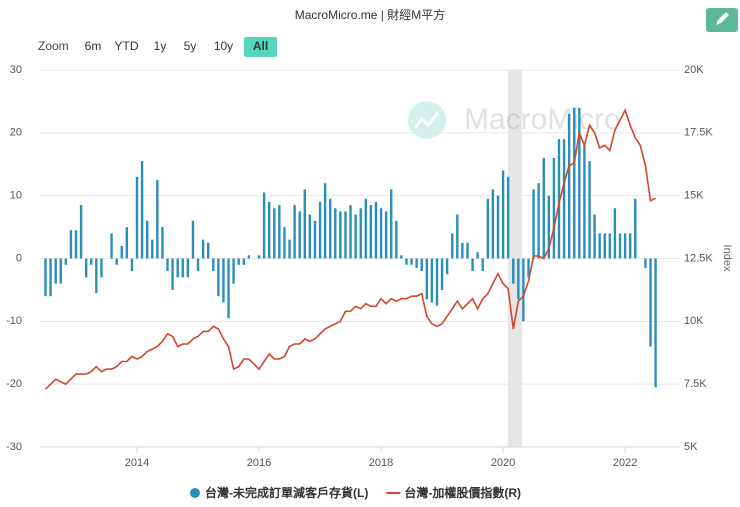 The image size is (740, 507). What do you see at coordinates (14, 384) in the screenshot?
I see `y-tick-label: -20` at bounding box center [14, 384].